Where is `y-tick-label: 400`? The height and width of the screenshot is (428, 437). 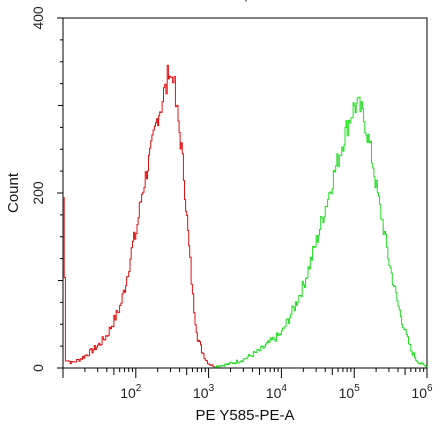 y-tick-label: 400 is located at coordinates (38, 18).